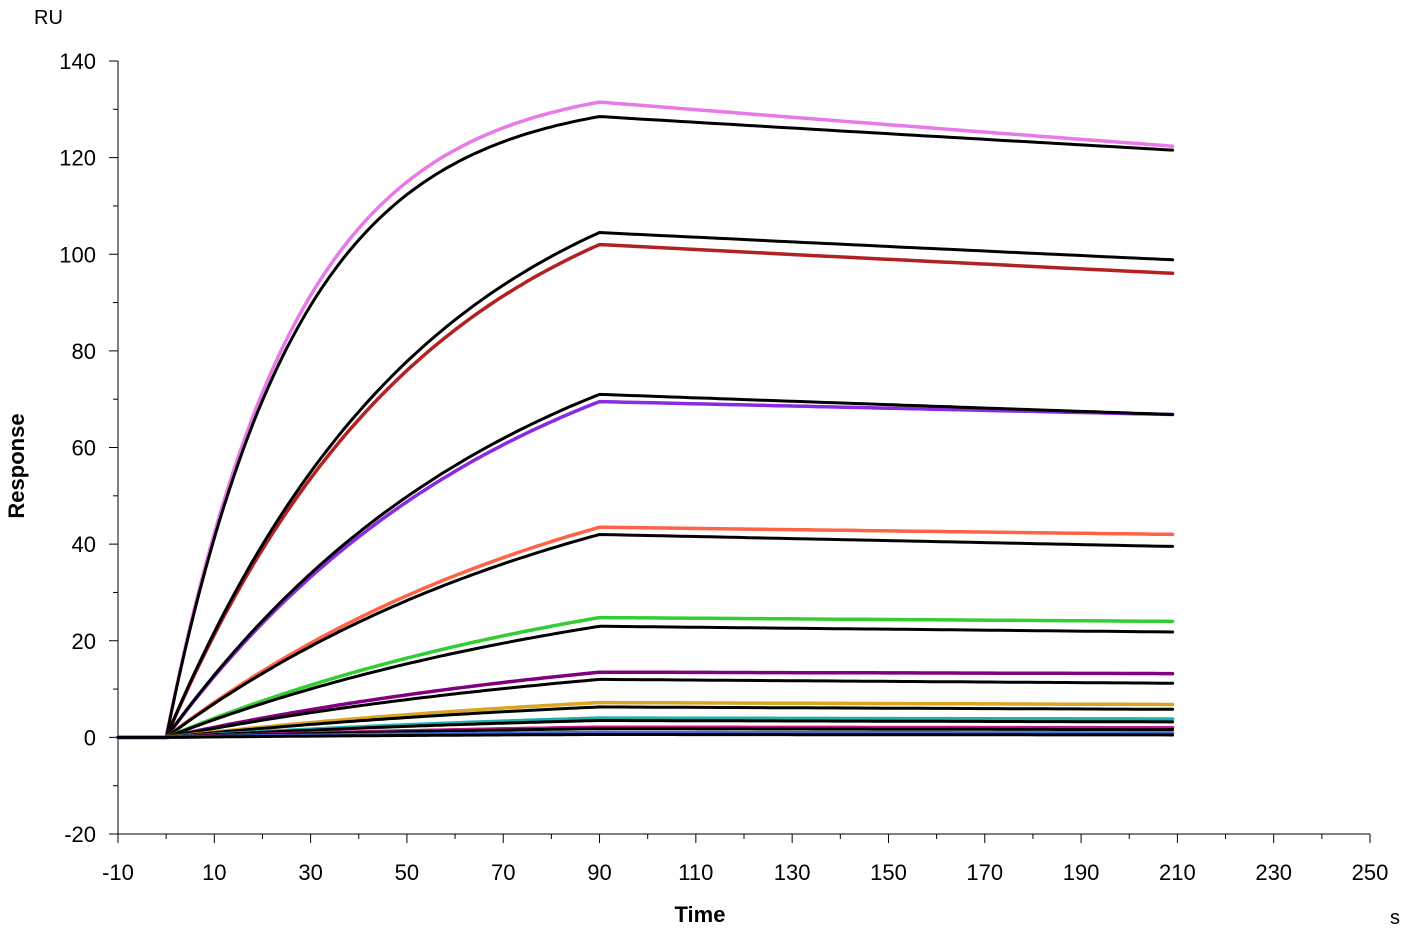 The width and height of the screenshot is (1401, 932). What do you see at coordinates (407, 872) in the screenshot?
I see `x-tick-label: 50` at bounding box center [407, 872].